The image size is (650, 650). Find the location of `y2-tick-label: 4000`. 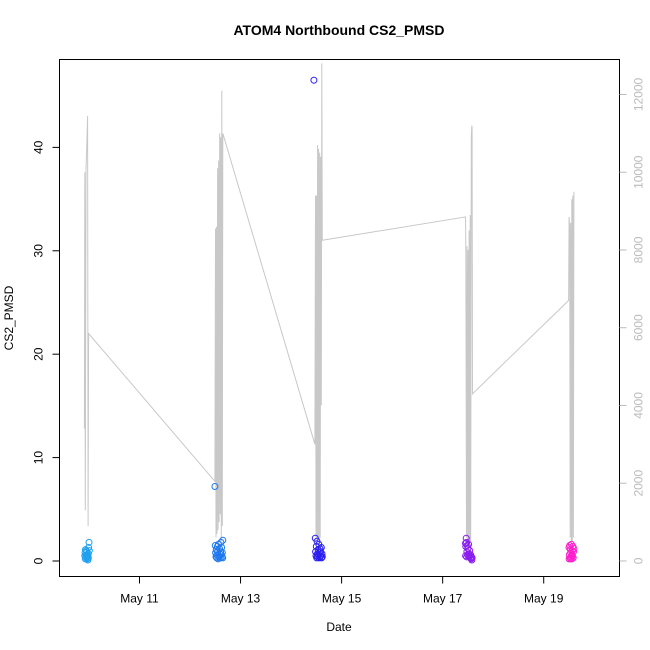

y2-tick-label: 4000 is located at coordinates (639, 405).